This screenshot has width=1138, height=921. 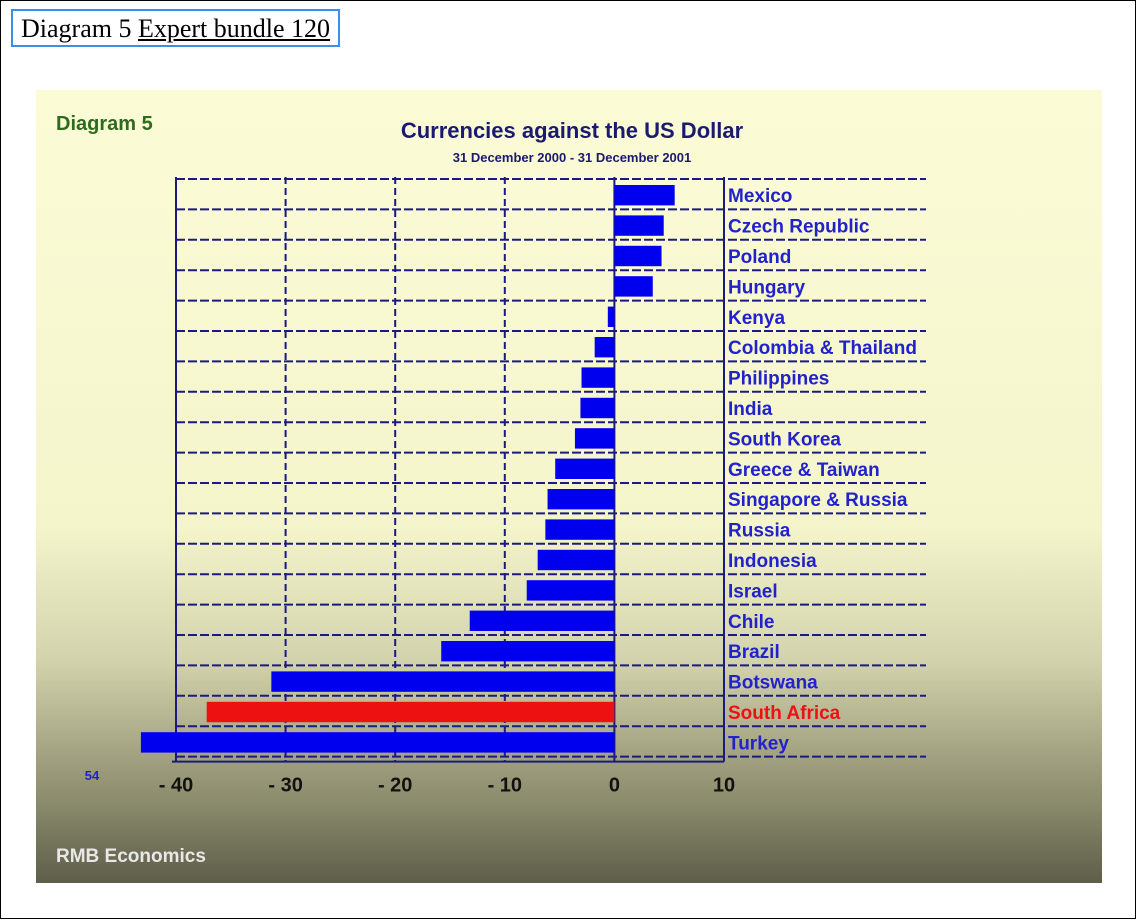 I want to click on category-label: Philippines, so click(x=778, y=379).